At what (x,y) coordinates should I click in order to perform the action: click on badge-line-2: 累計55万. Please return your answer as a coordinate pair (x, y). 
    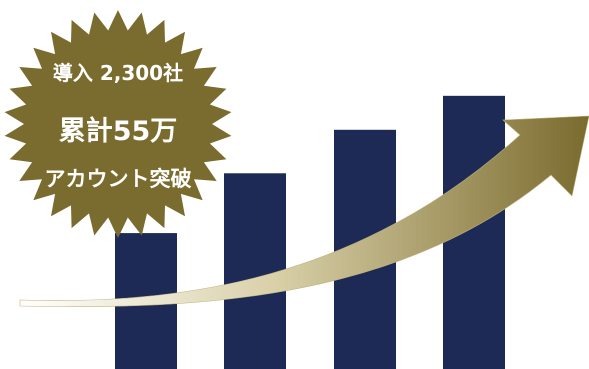
    Looking at the image, I should click on (118, 131).